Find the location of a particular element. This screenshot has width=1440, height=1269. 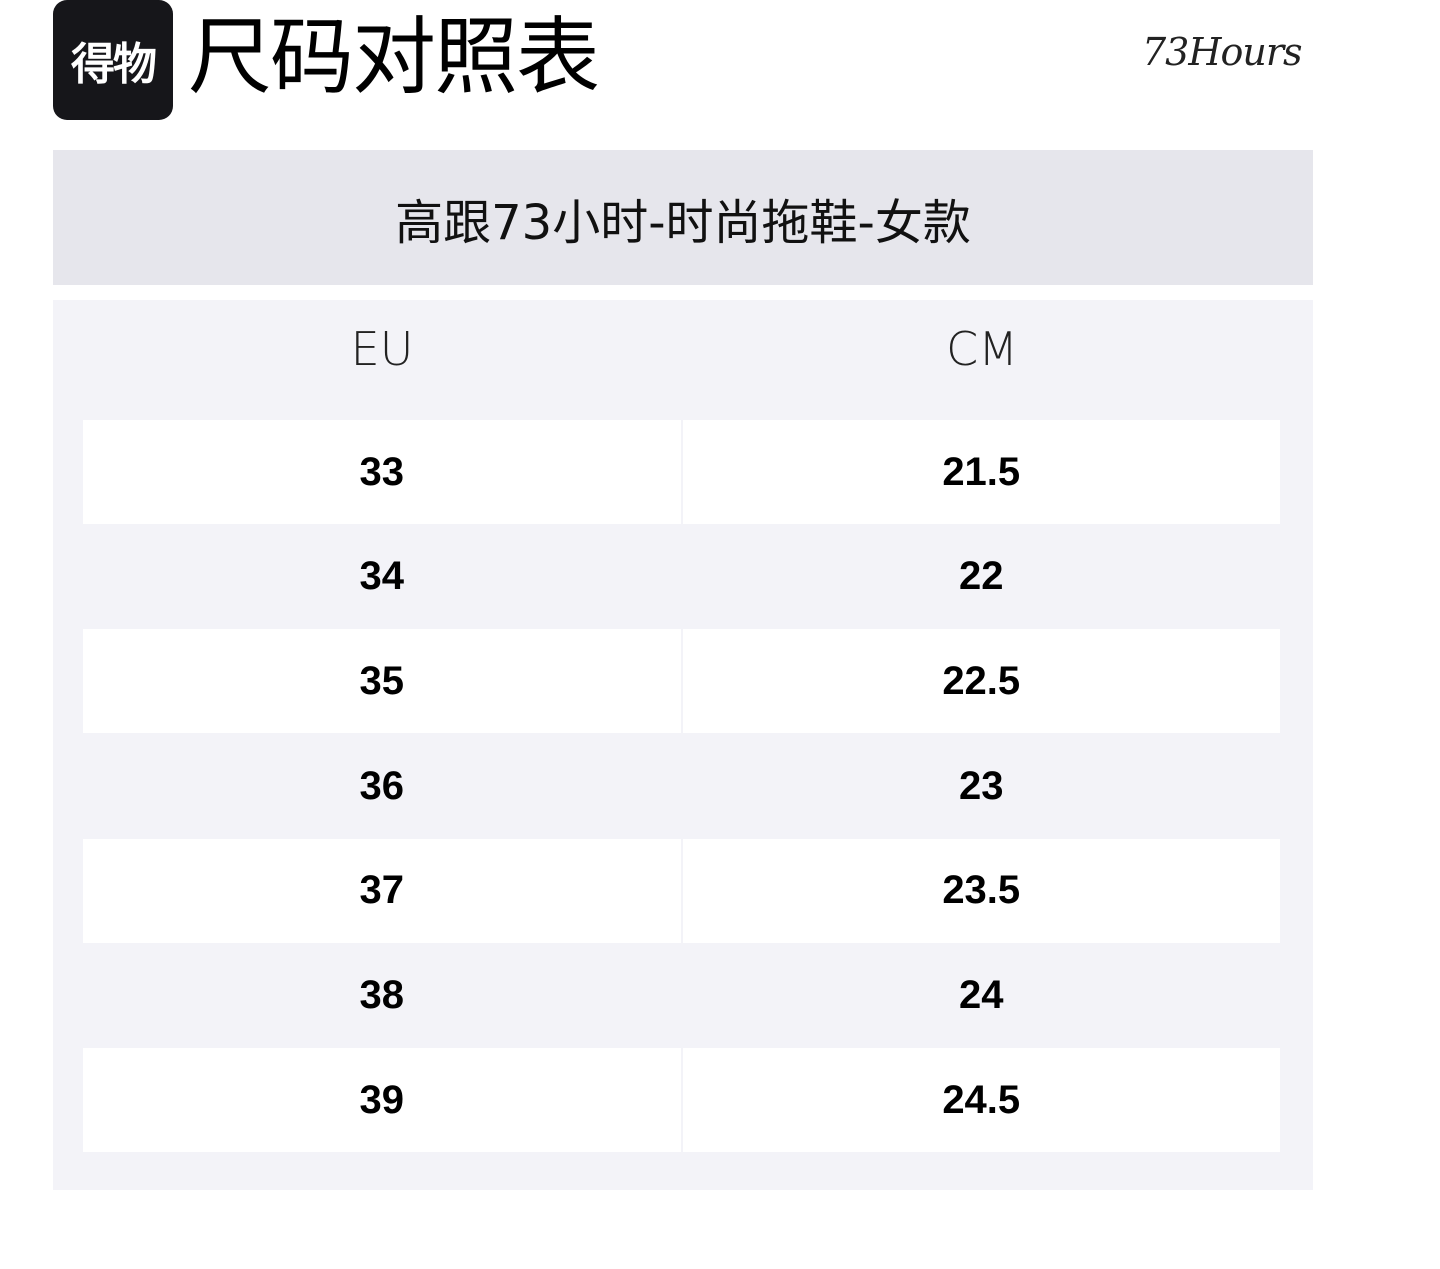

table-row: 39 24.5 is located at coordinates (681, 1100).